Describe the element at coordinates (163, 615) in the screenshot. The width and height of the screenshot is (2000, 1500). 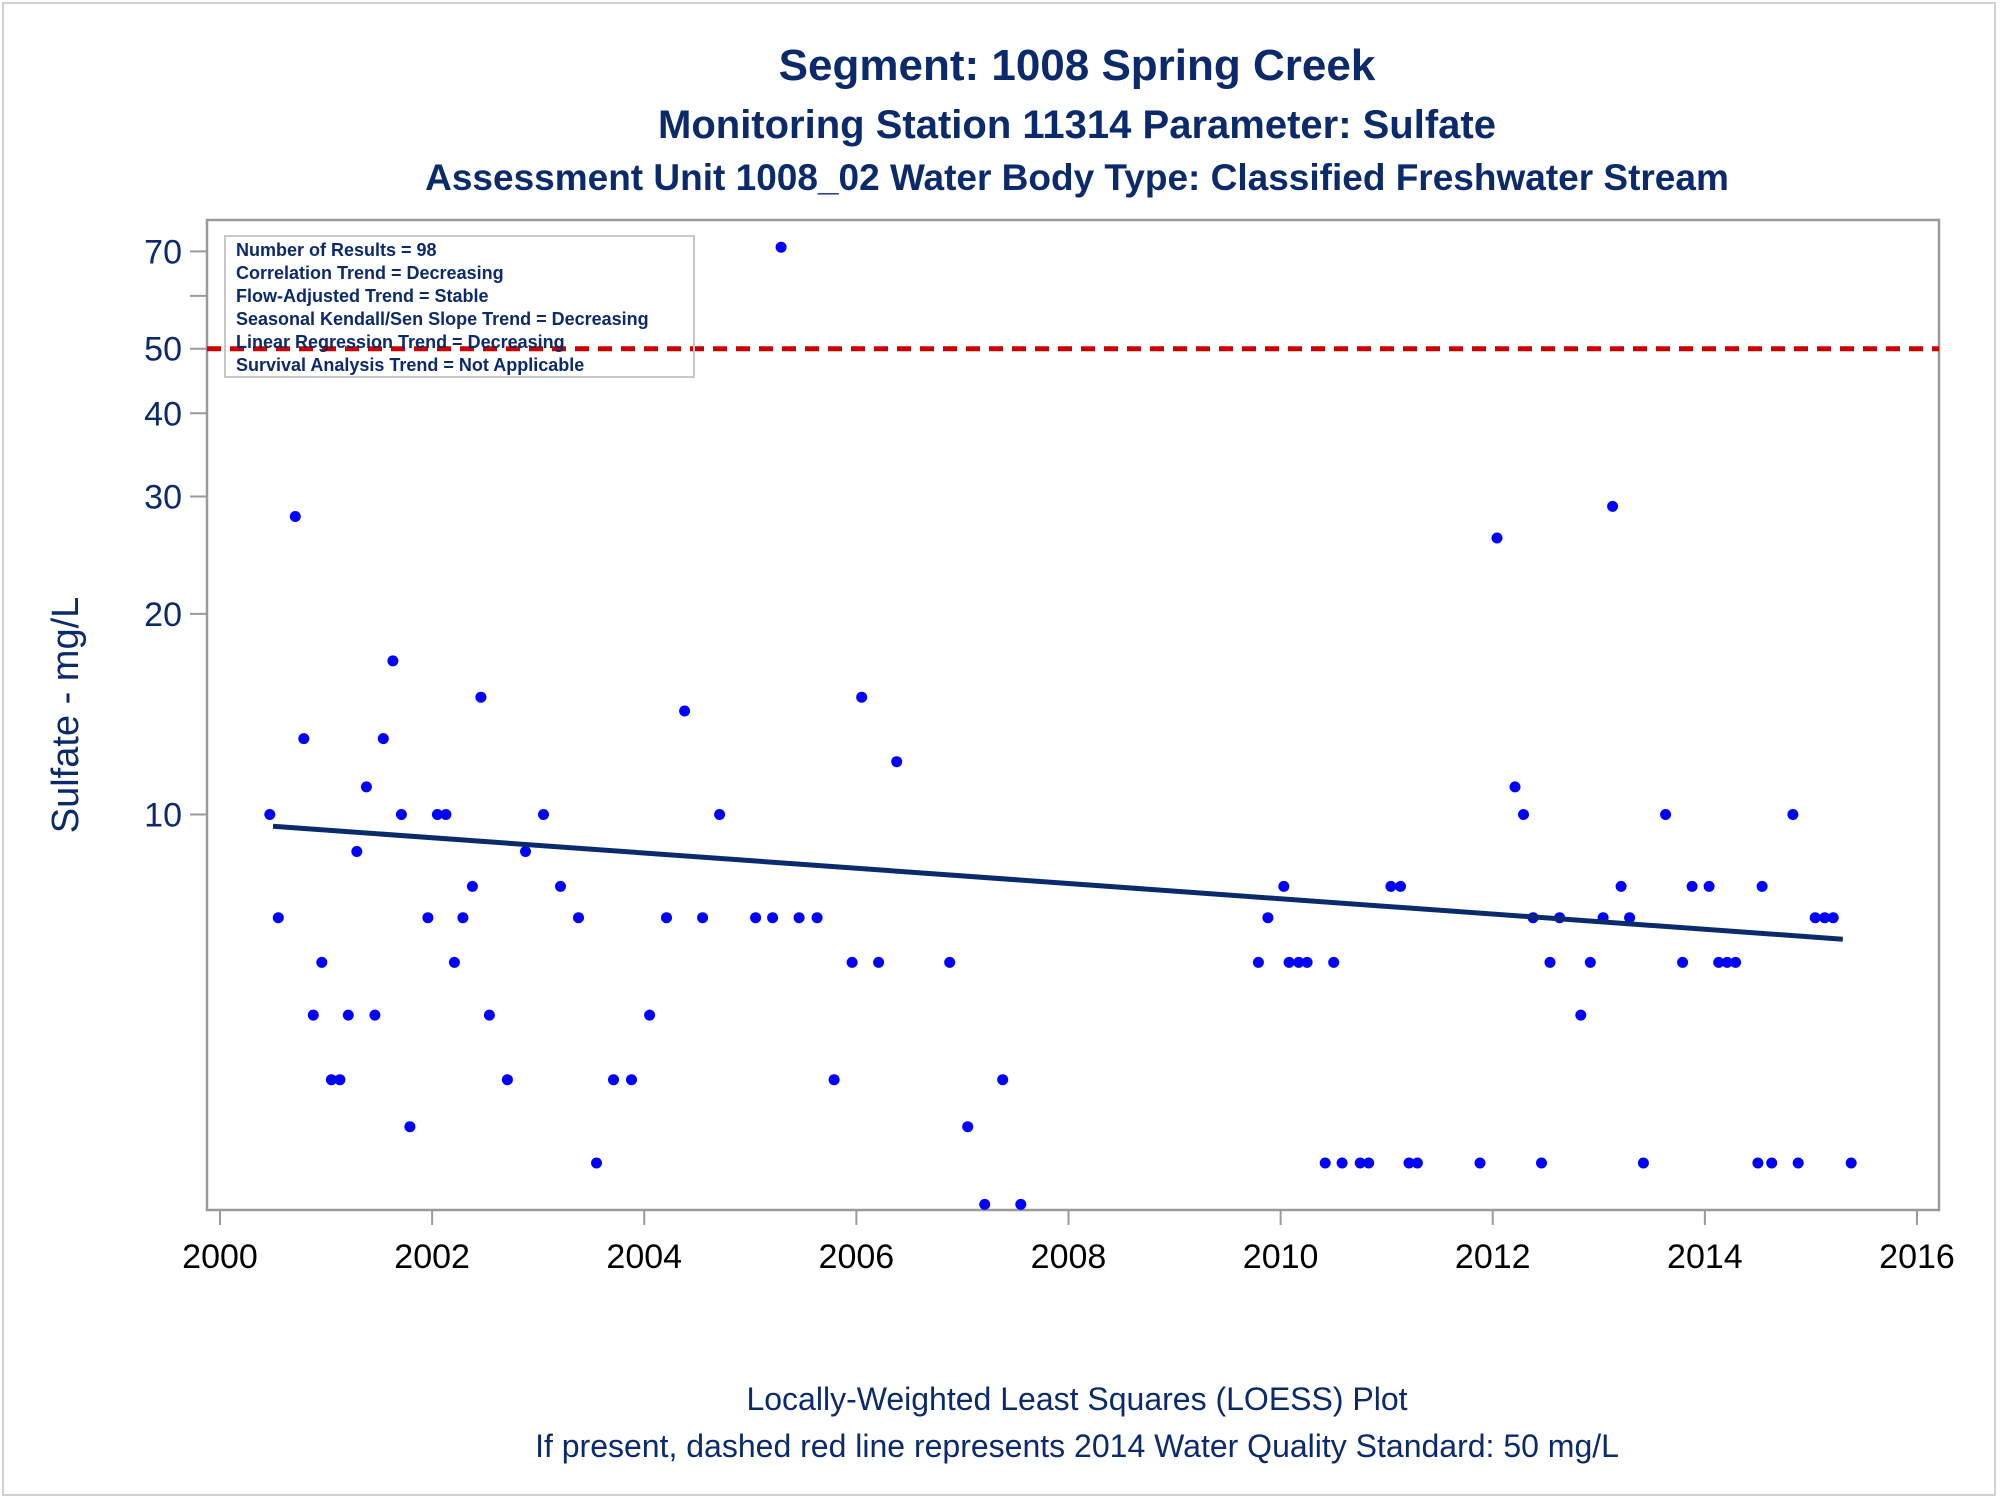
I see `y-tick-label: 20` at that location.